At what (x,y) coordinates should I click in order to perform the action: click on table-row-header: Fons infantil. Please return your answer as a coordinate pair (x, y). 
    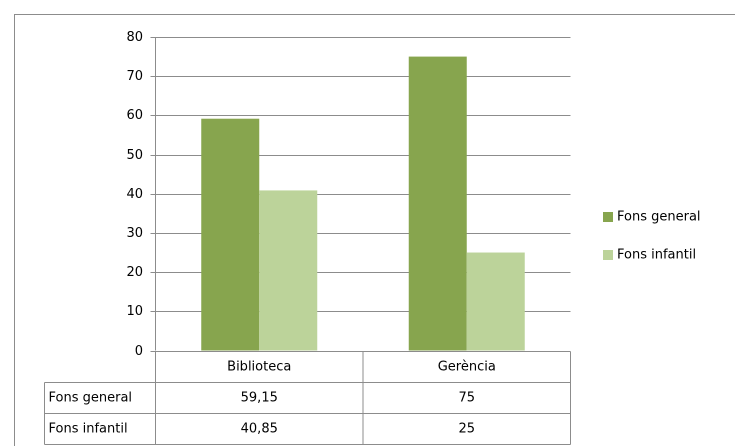
    Looking at the image, I should click on (88, 429).